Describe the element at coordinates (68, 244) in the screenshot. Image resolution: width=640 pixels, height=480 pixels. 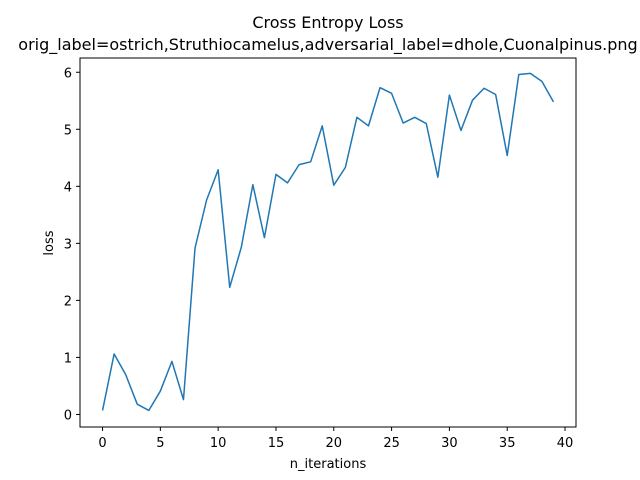
I see `y-tick-label: 3` at that location.